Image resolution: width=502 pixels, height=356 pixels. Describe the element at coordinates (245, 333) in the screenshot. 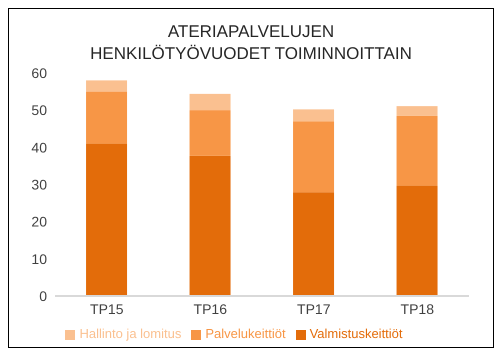

I see `legend-label: Palvelukeittiöt` at that location.